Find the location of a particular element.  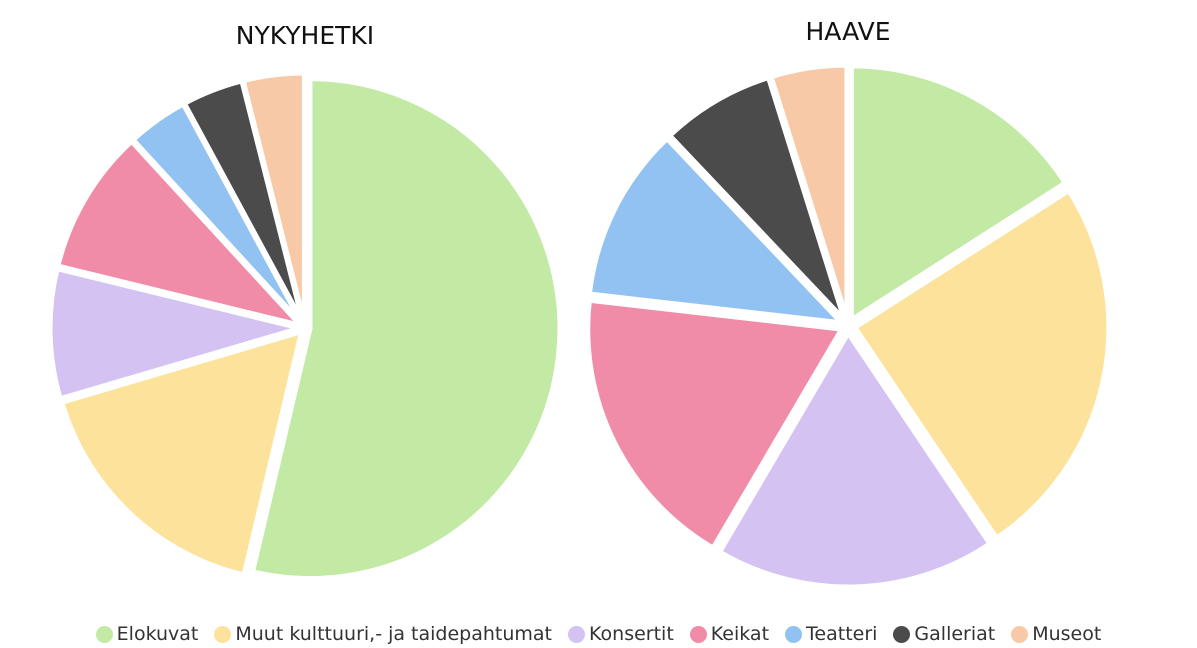

pie-slice-galleriat is located at coordinates (757, 199).